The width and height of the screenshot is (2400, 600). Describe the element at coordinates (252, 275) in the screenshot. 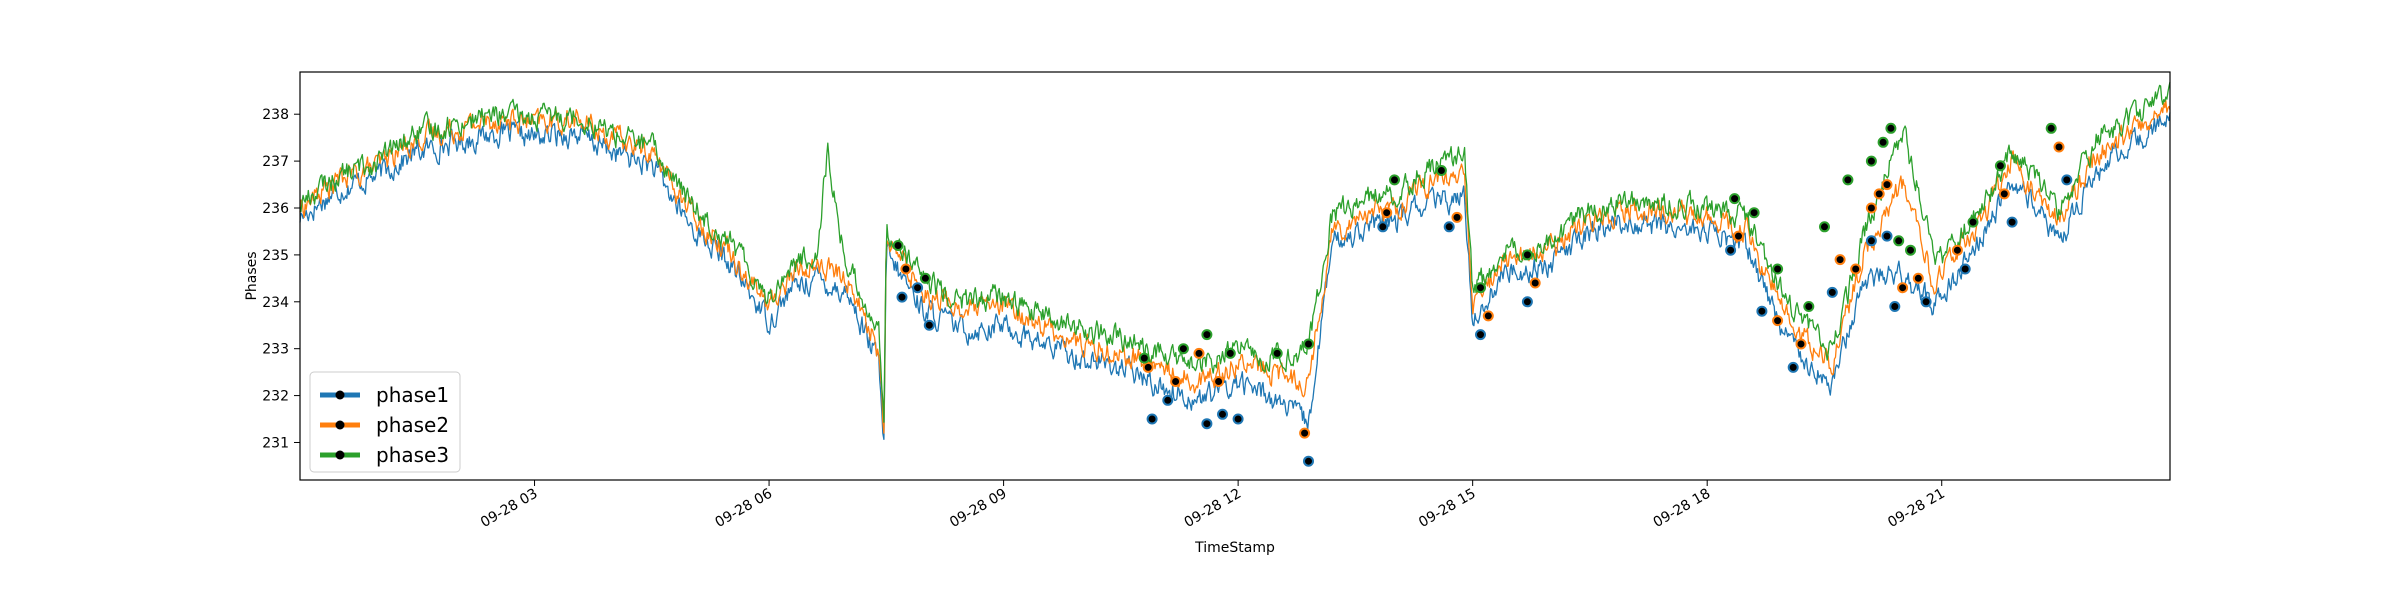

I see `y-axis-label: Phases` at that location.